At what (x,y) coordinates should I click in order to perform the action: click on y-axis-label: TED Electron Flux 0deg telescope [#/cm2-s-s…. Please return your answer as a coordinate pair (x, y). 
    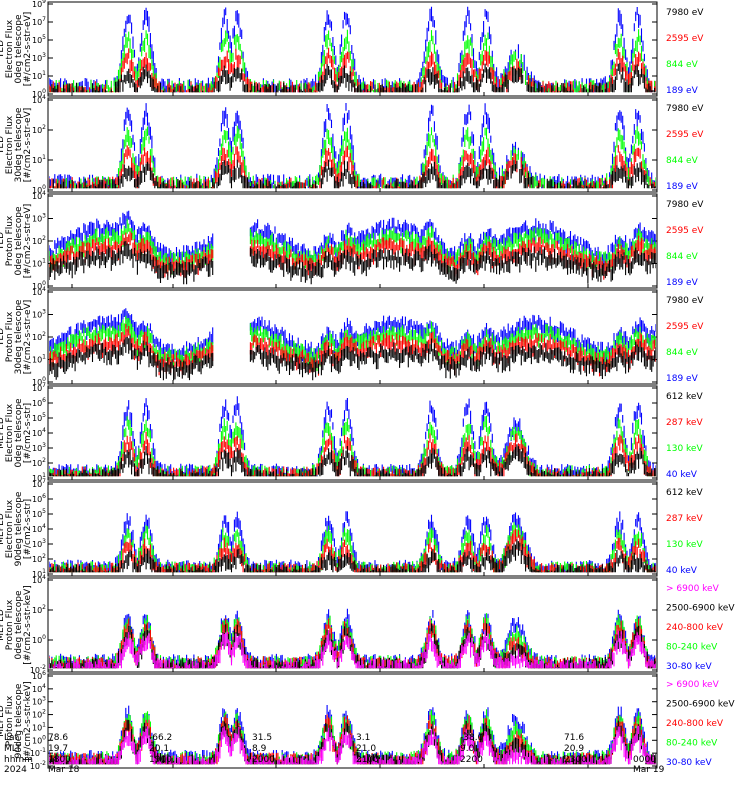
    Looking at the image, I should click on (16, 49).